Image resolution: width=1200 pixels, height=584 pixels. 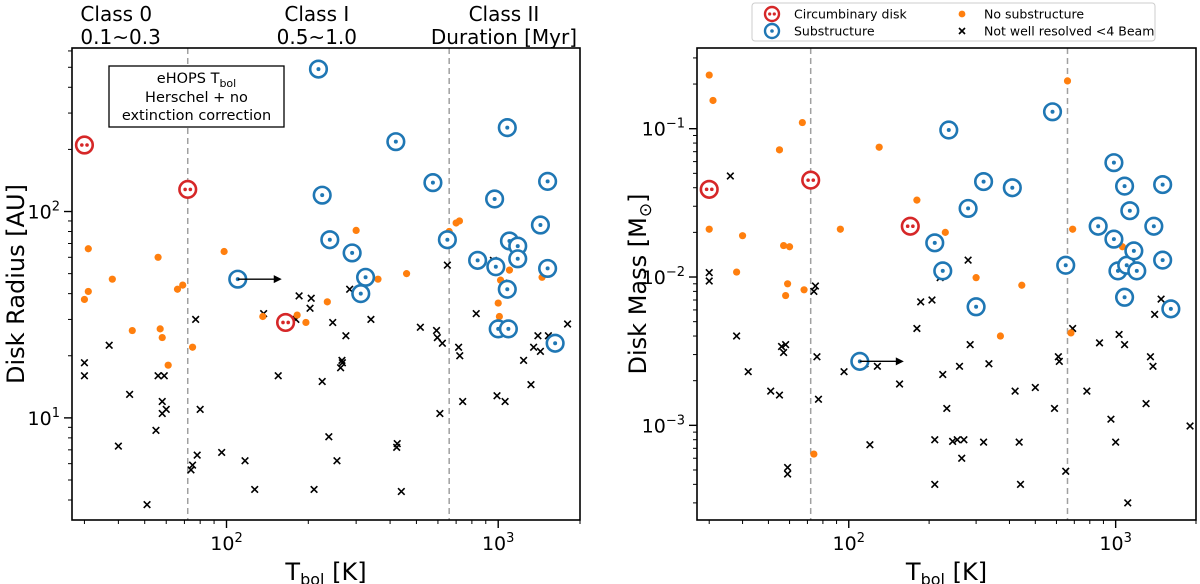 What do you see at coordinates (1115, 543) in the screenshot?
I see `x-tick-label: 103` at bounding box center [1115, 543].